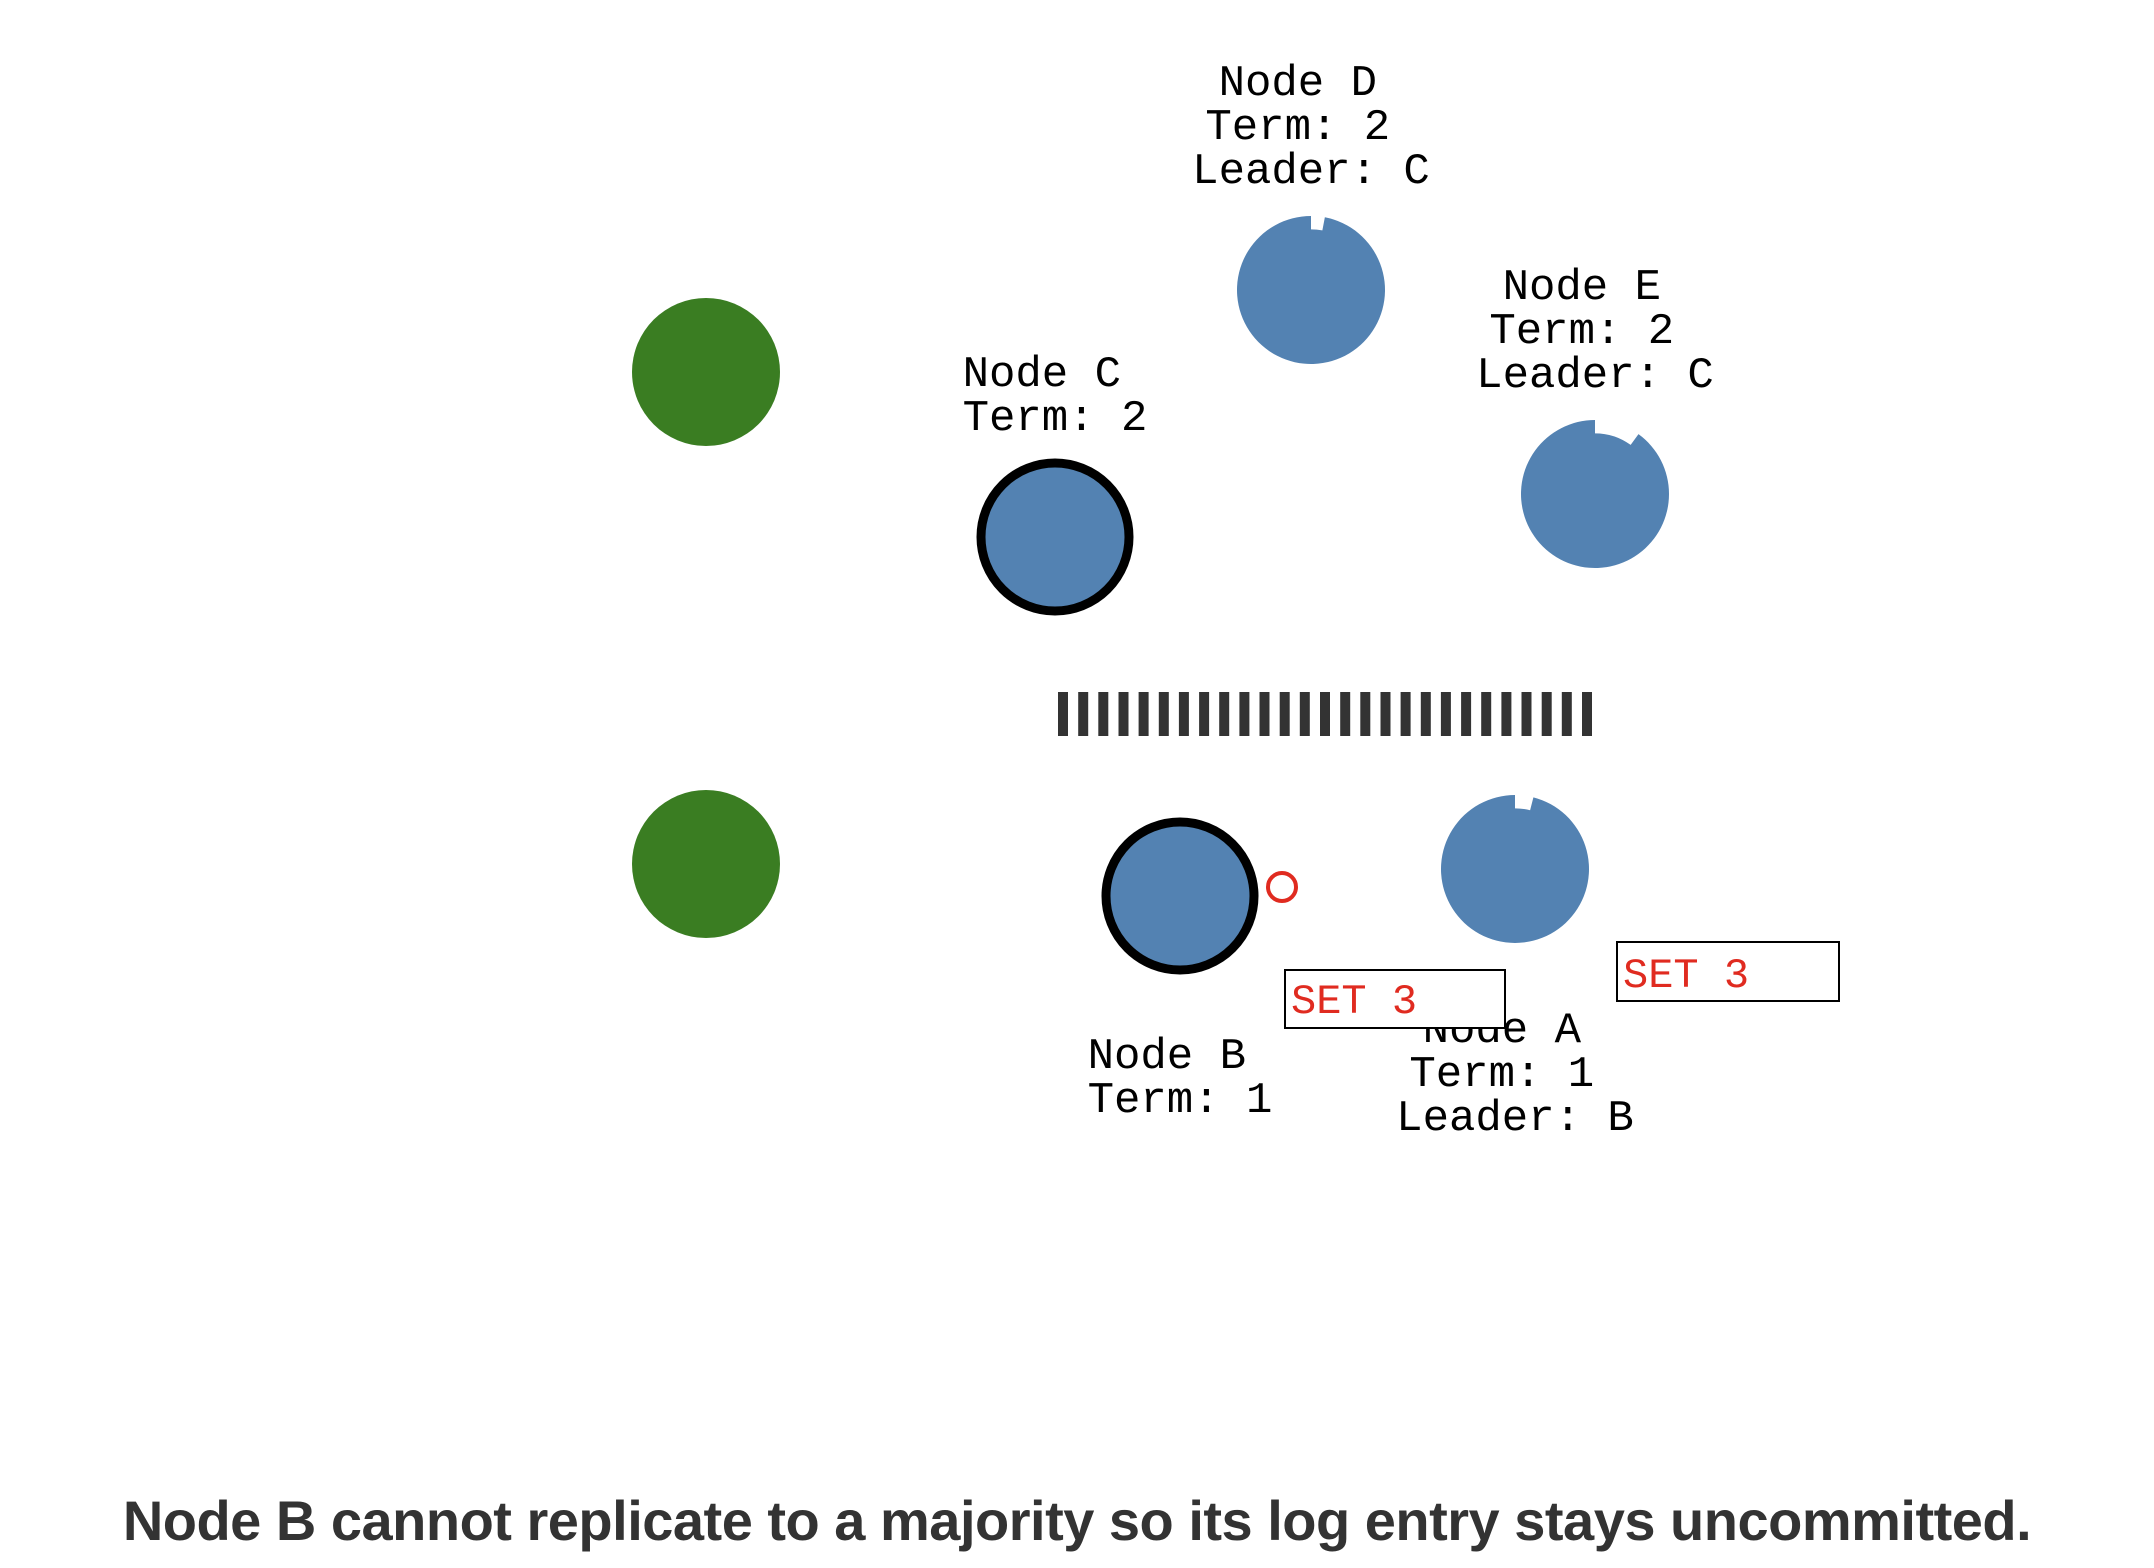 The width and height of the screenshot is (2154, 1568). Describe the element at coordinates (1298, 84) in the screenshot. I see `node-d-label-line-1: Node D` at that location.